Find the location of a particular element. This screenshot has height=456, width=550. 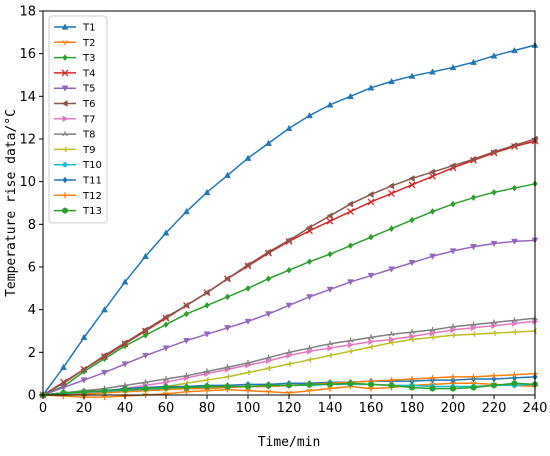

legend-label: T11 is located at coordinates (92, 181).